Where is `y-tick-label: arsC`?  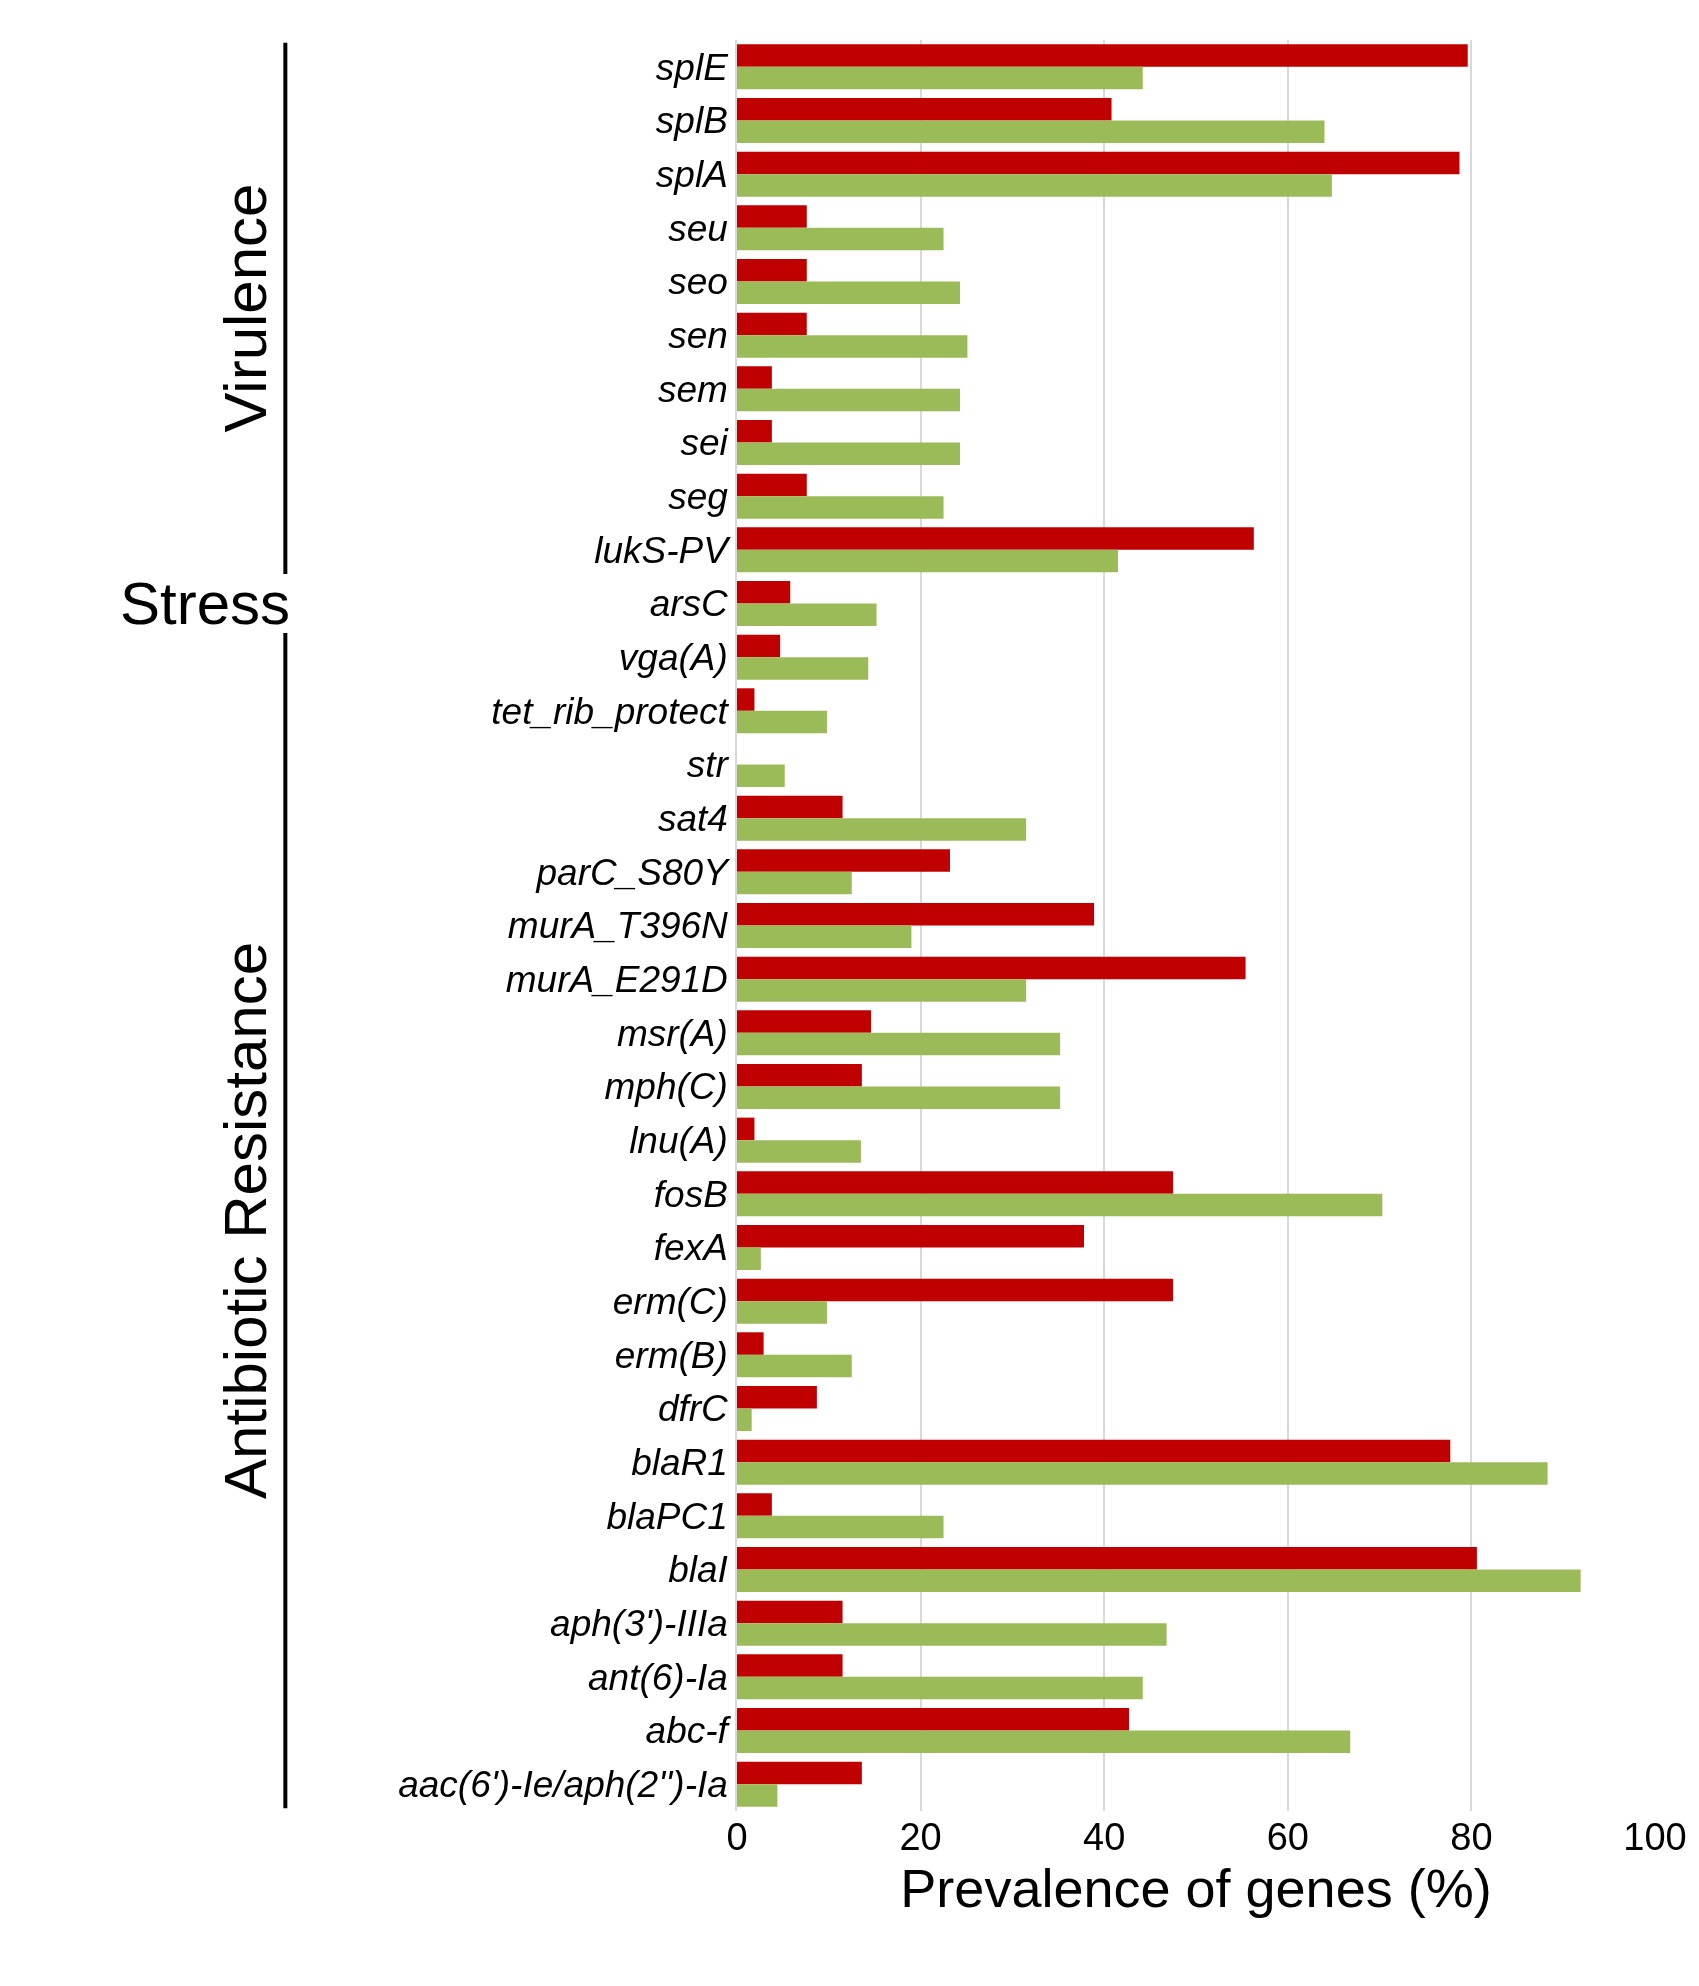 y-tick-label: arsC is located at coordinates (689, 604).